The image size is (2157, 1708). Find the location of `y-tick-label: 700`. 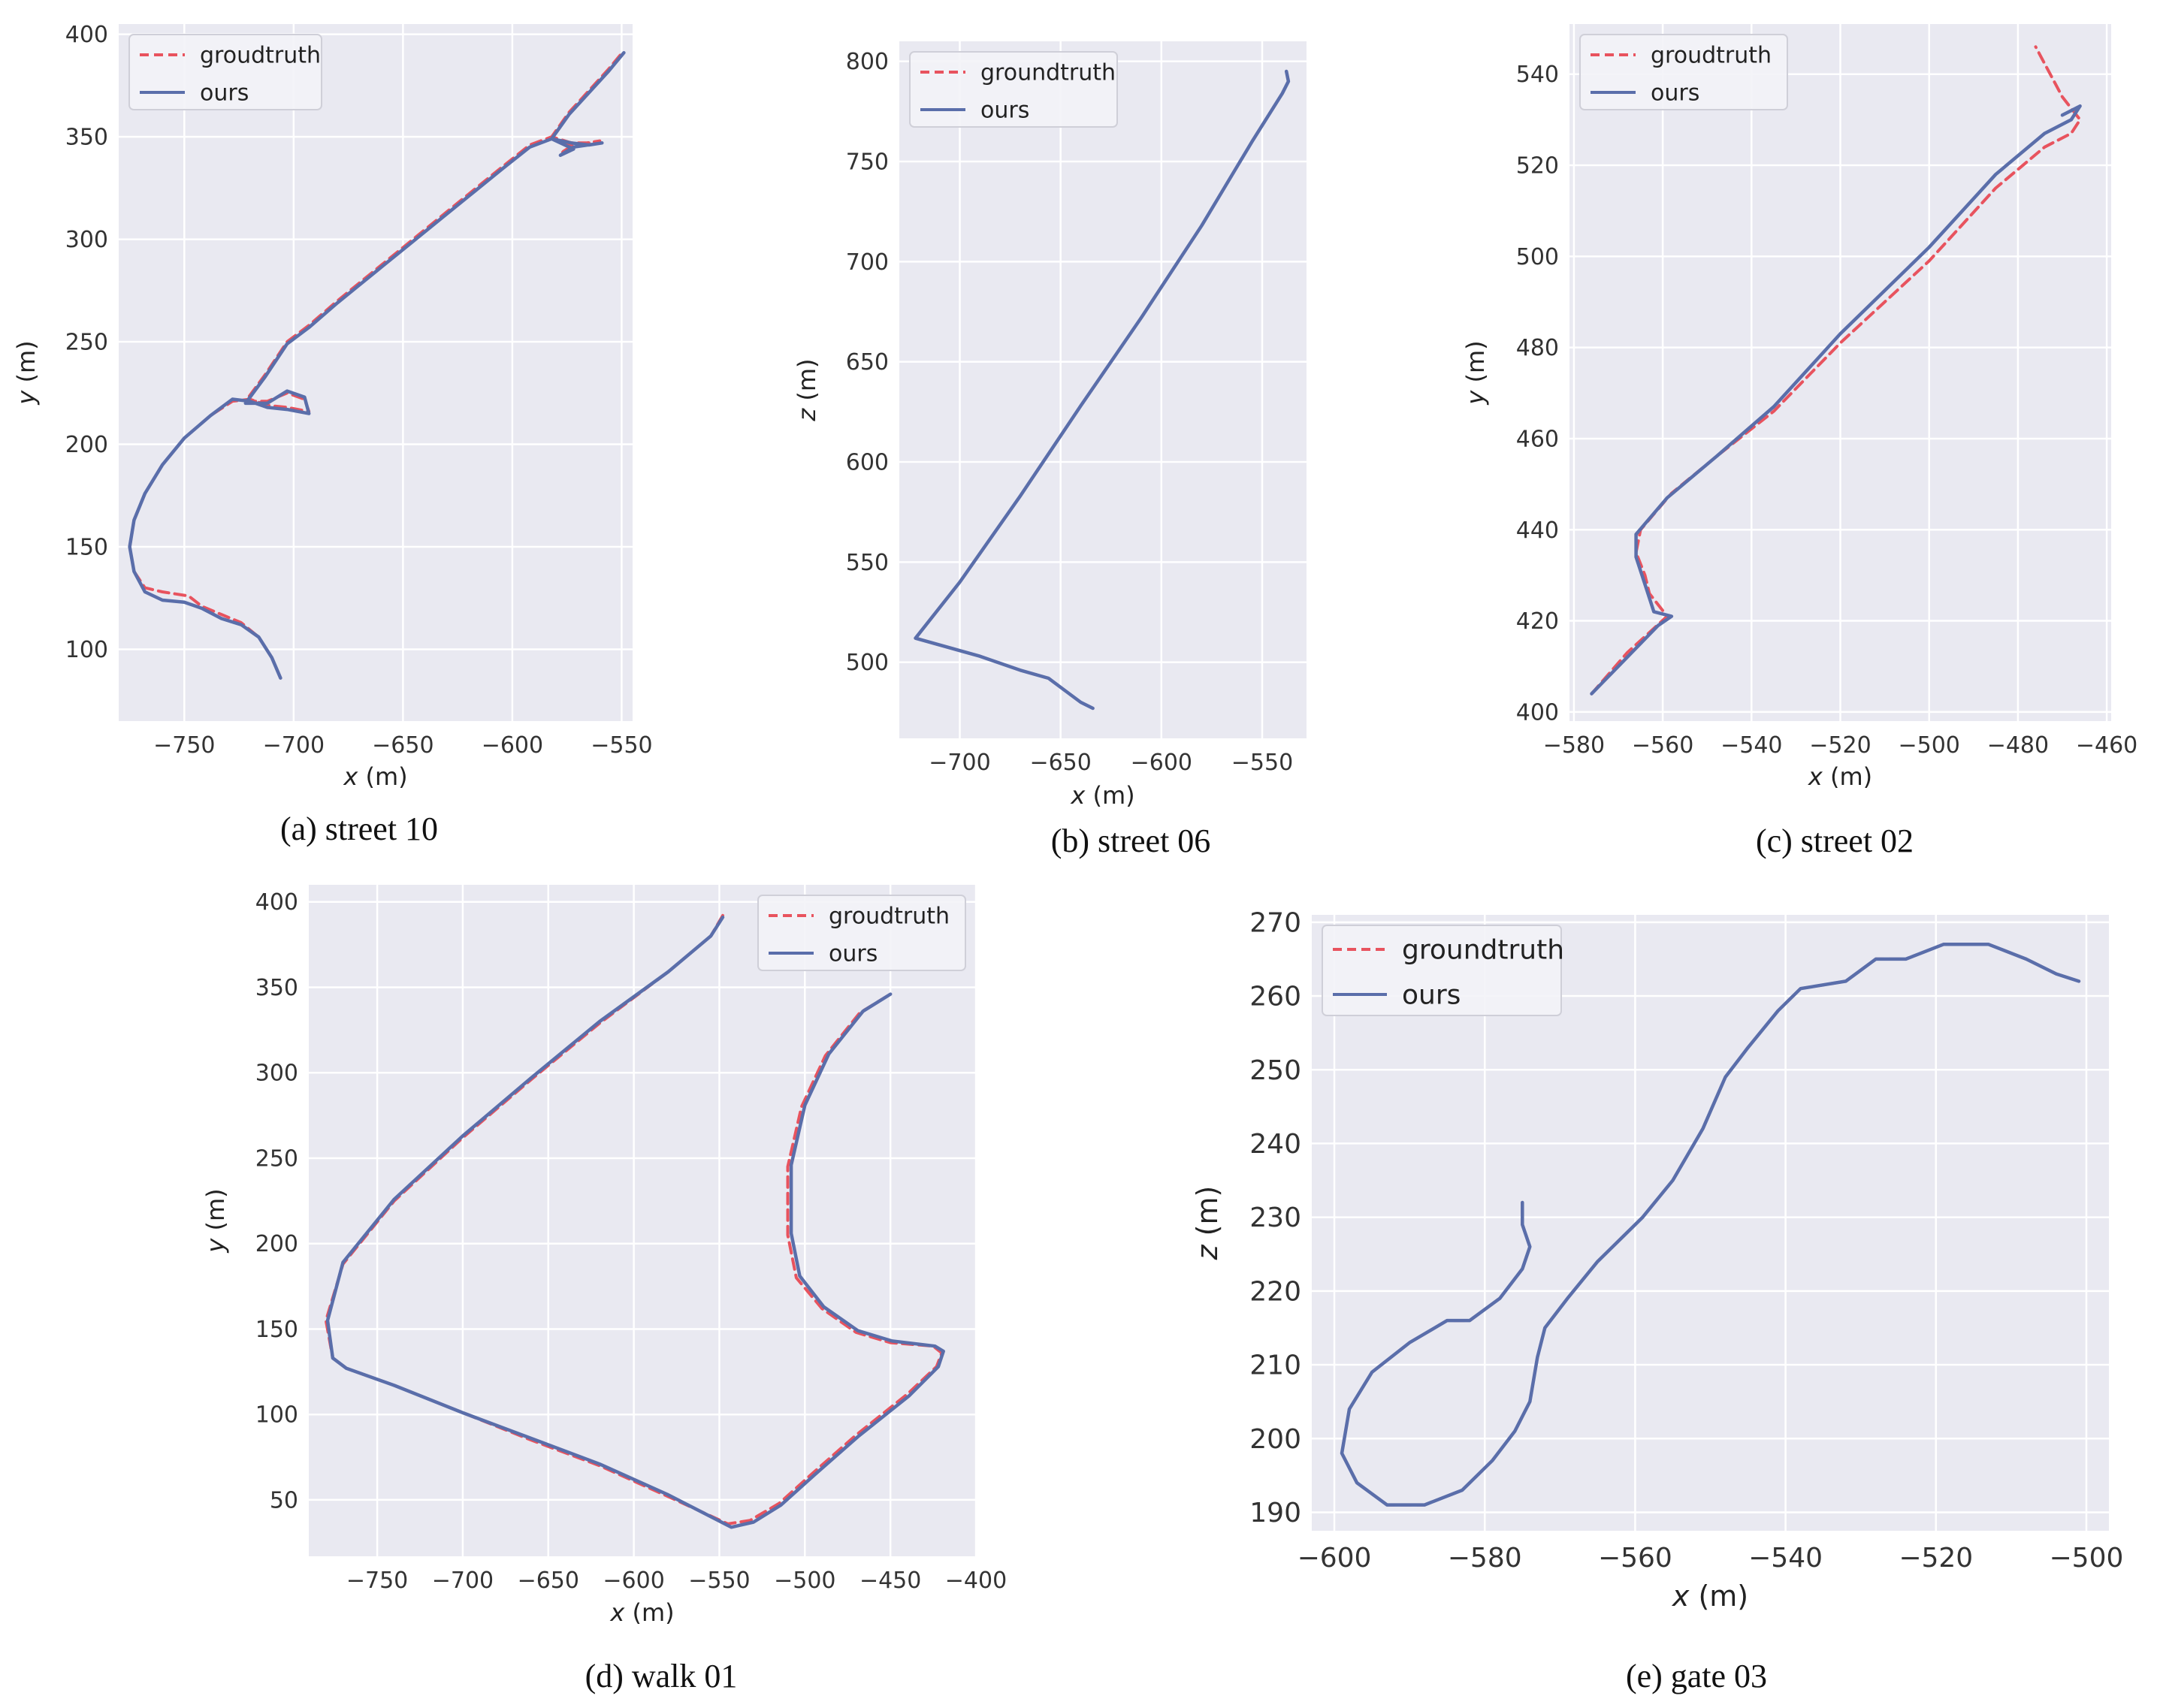

y-tick-label: 700 is located at coordinates (867, 263).